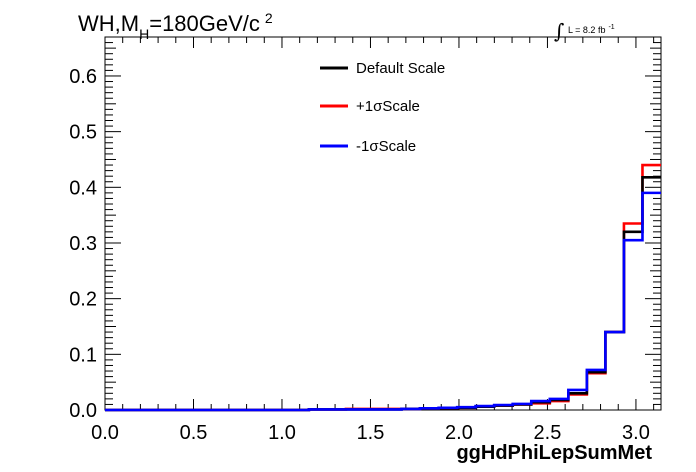 This screenshot has width=696, height=472. What do you see at coordinates (83, 411) in the screenshot?
I see `y-tick-label: 0.0` at bounding box center [83, 411].